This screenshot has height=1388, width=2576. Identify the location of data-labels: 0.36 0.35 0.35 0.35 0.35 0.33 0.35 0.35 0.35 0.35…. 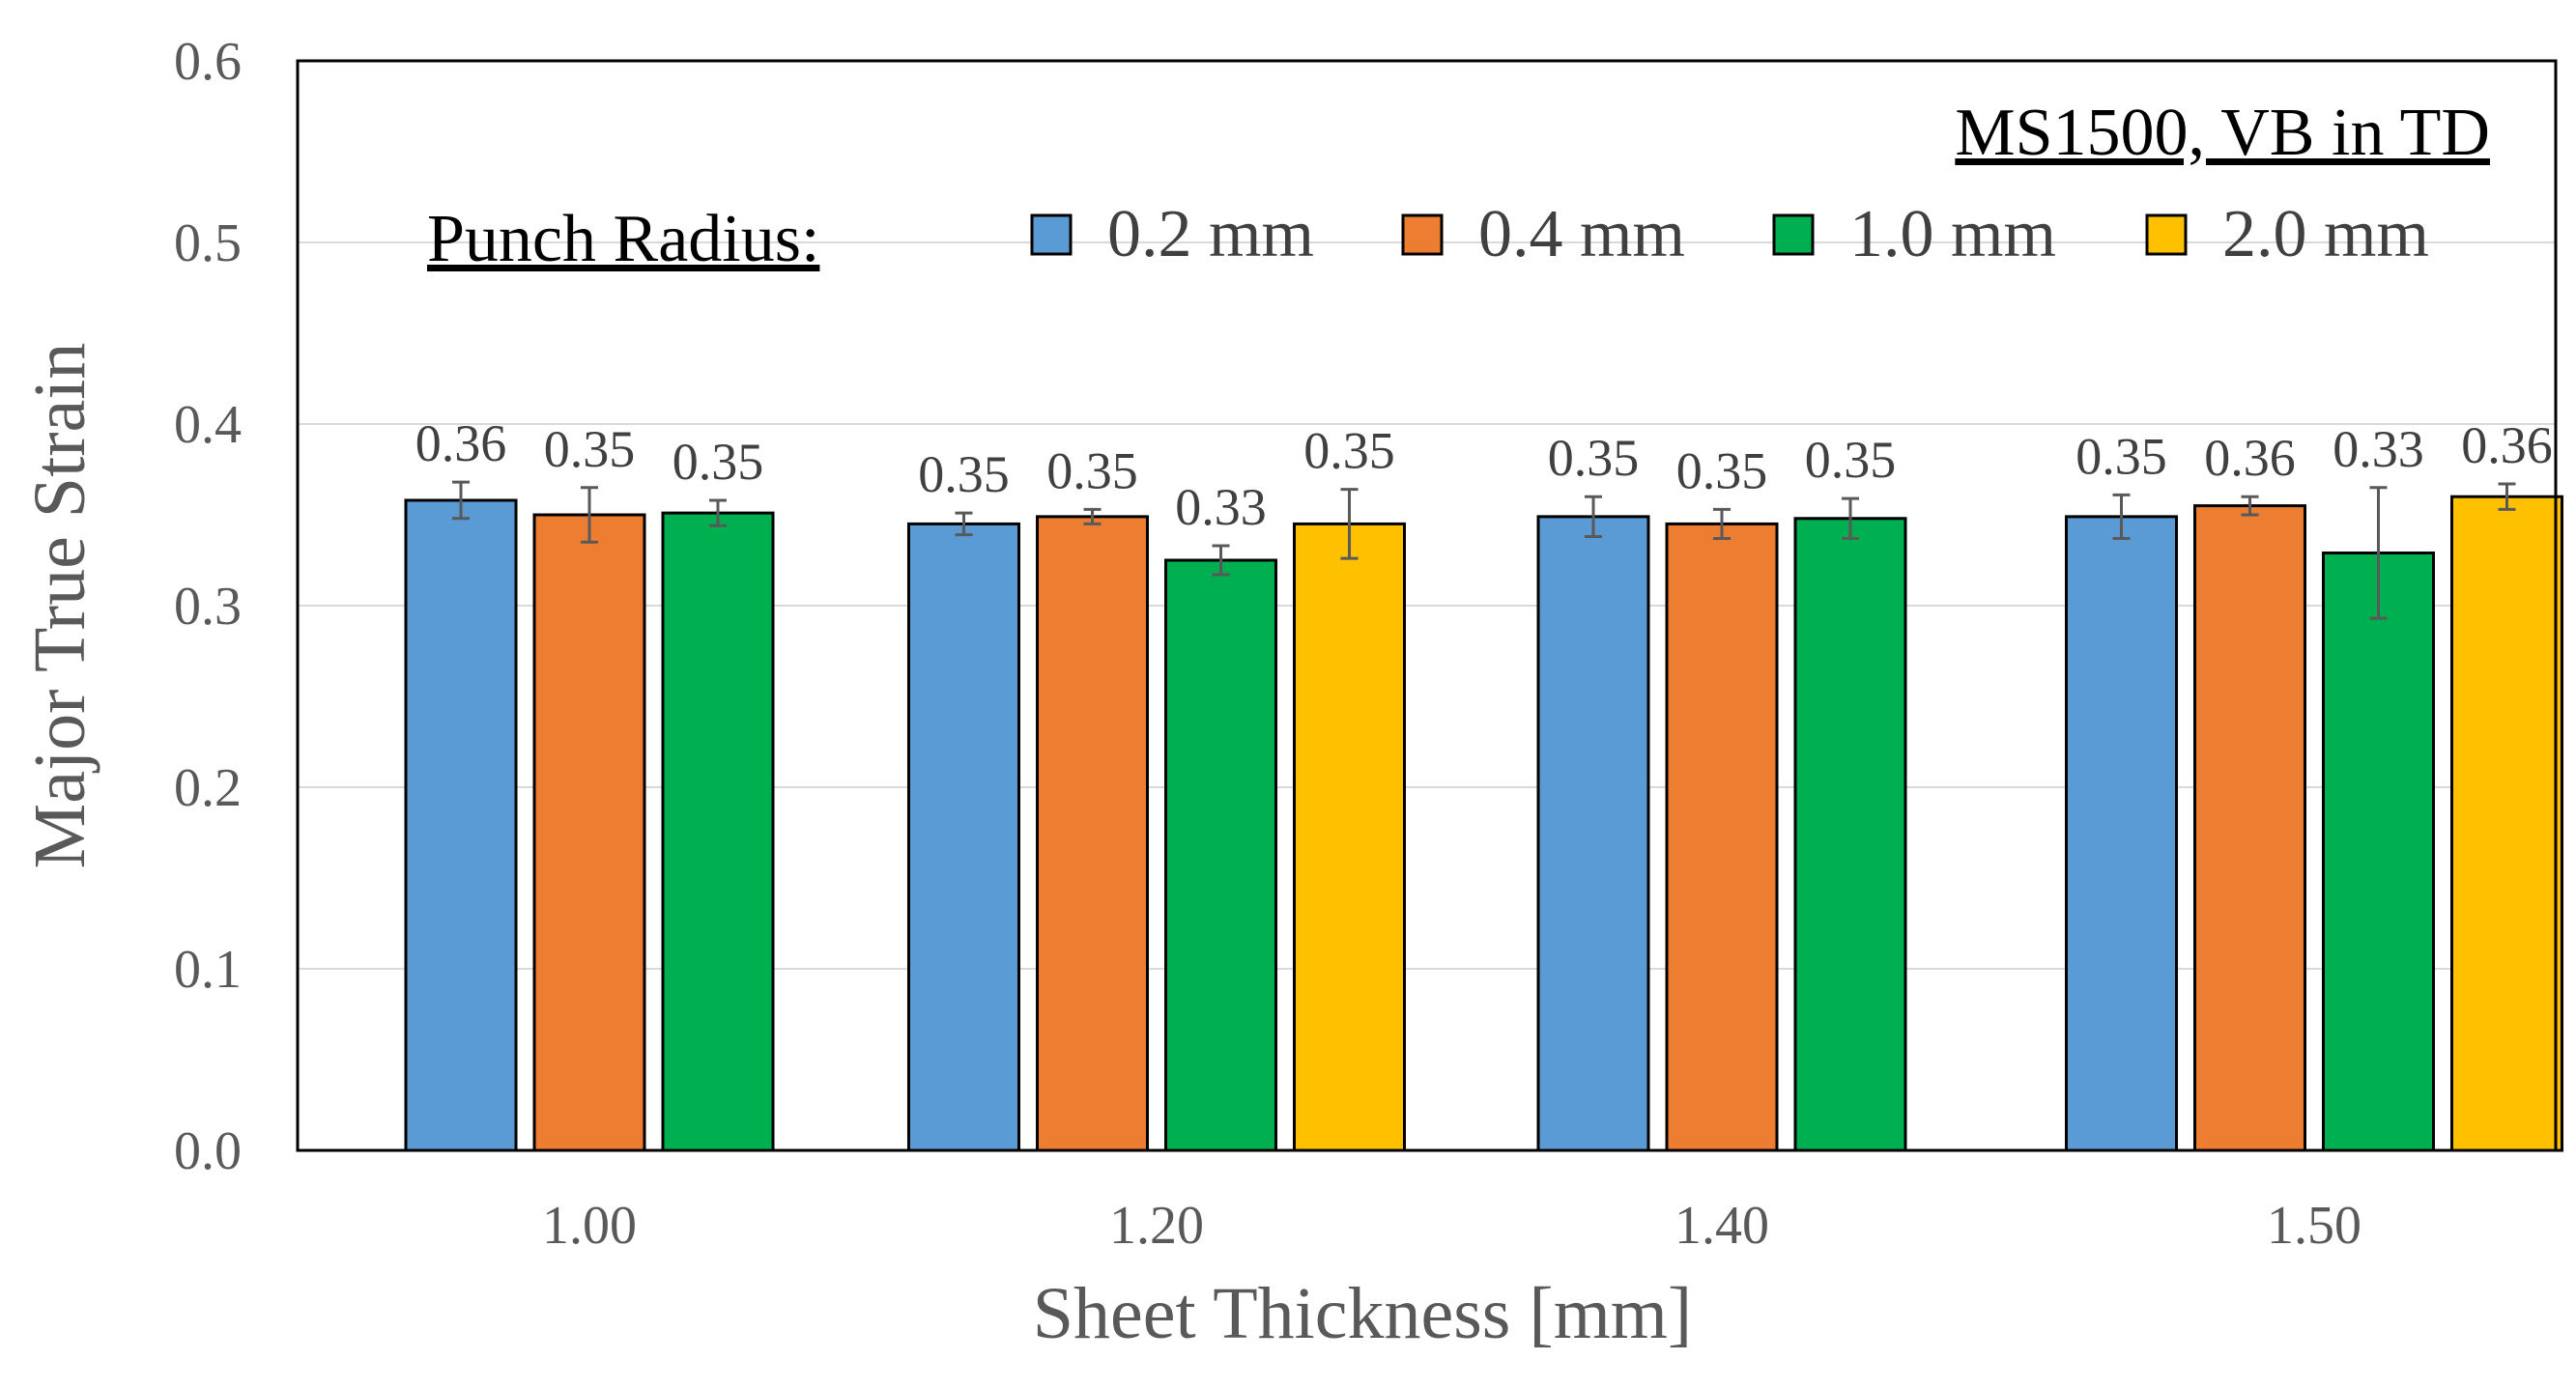
(1484, 475).